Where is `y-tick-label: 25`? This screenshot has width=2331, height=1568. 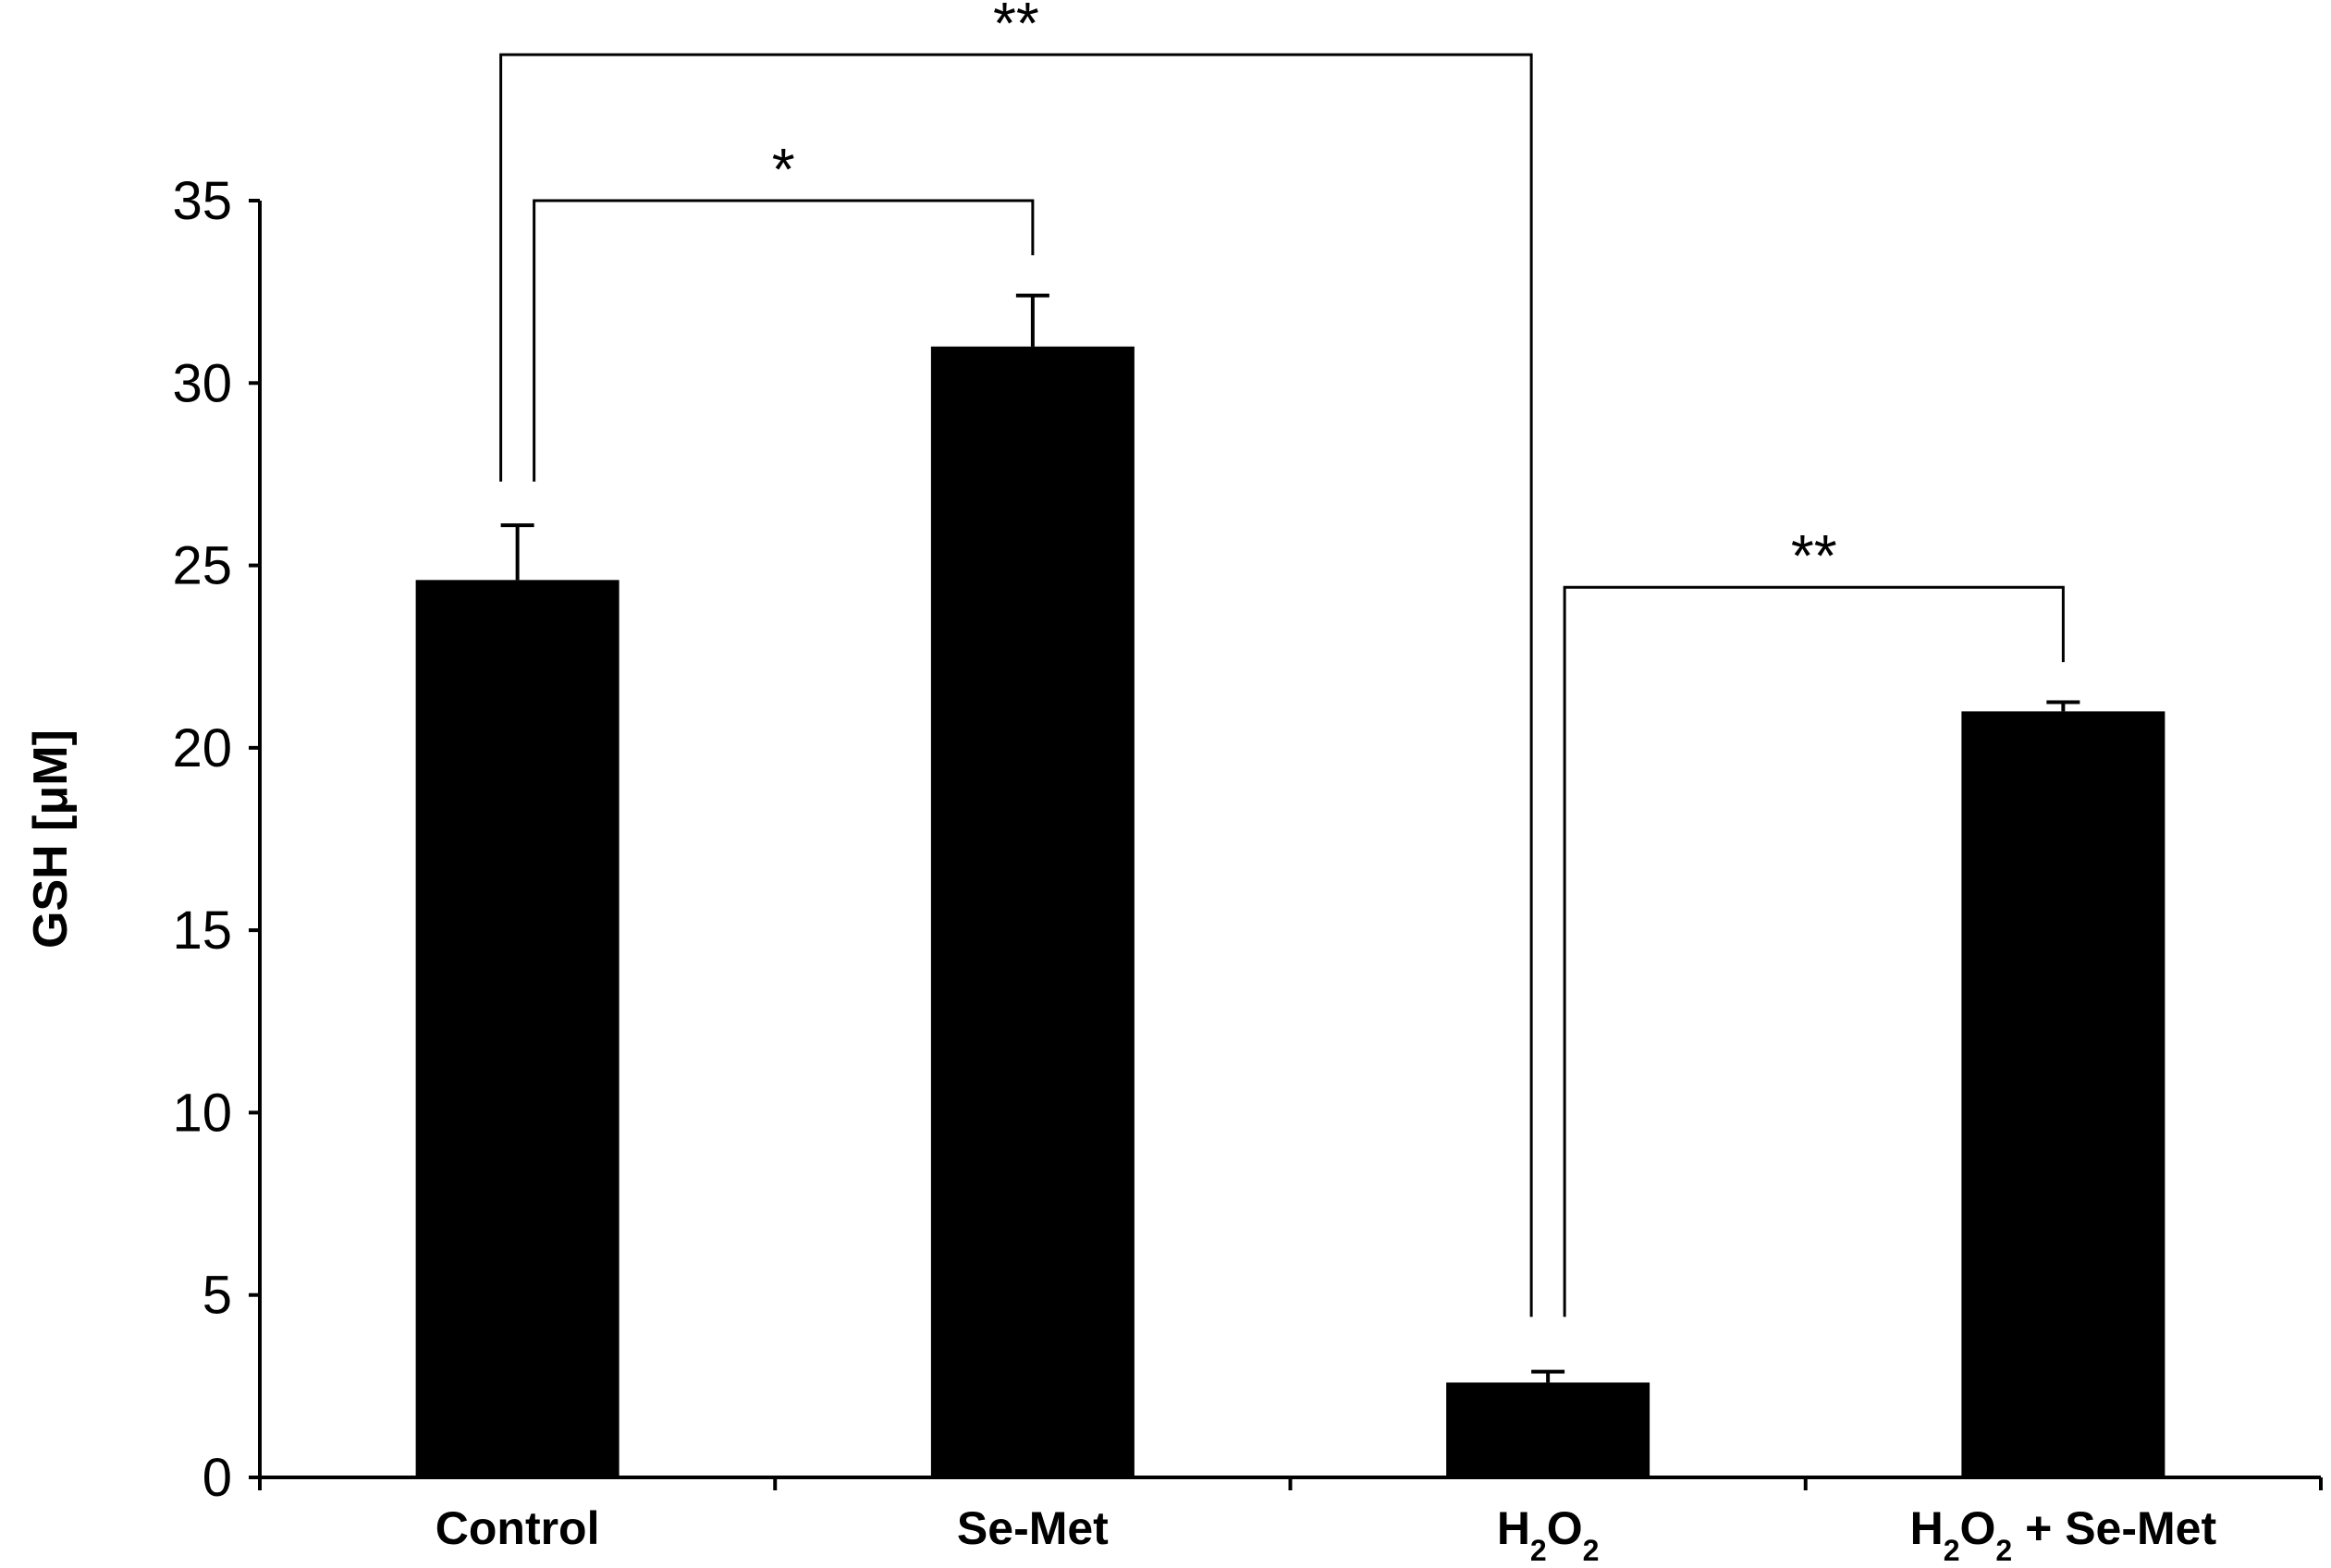 y-tick-label: 25 is located at coordinates (202, 566).